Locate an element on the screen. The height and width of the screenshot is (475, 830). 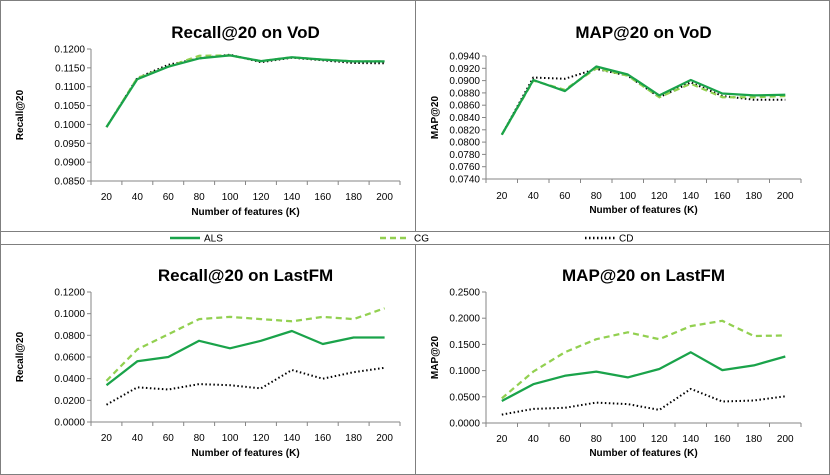
y-tick-label: 0.0760 is located at coordinates (464, 167).